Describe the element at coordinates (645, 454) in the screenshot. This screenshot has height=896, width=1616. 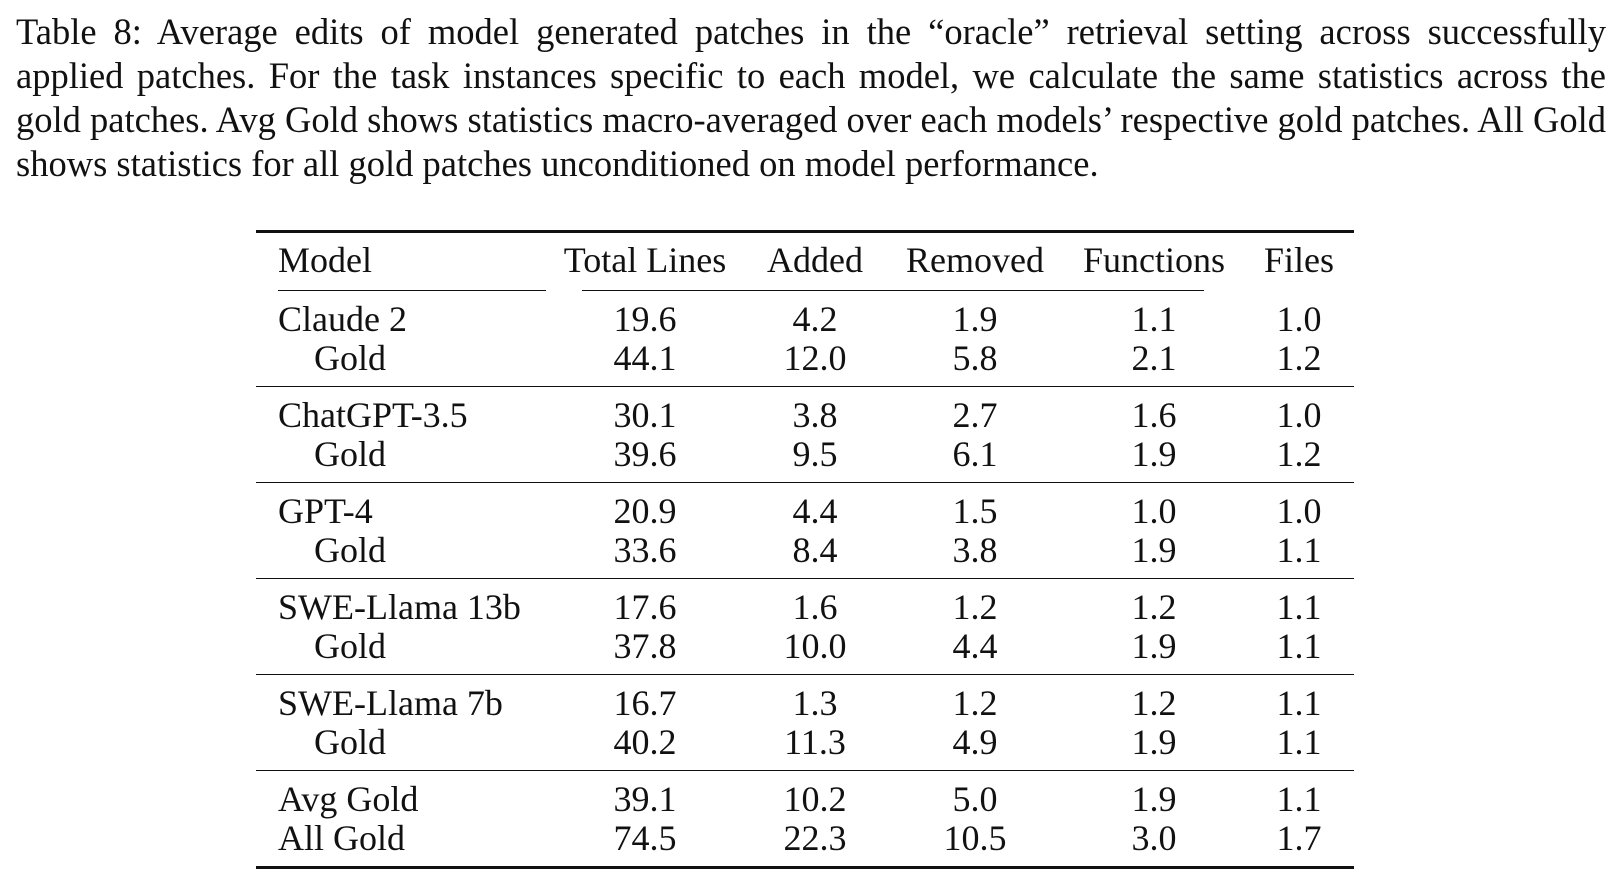
I see `cell-total-lines: 39.6` at that location.